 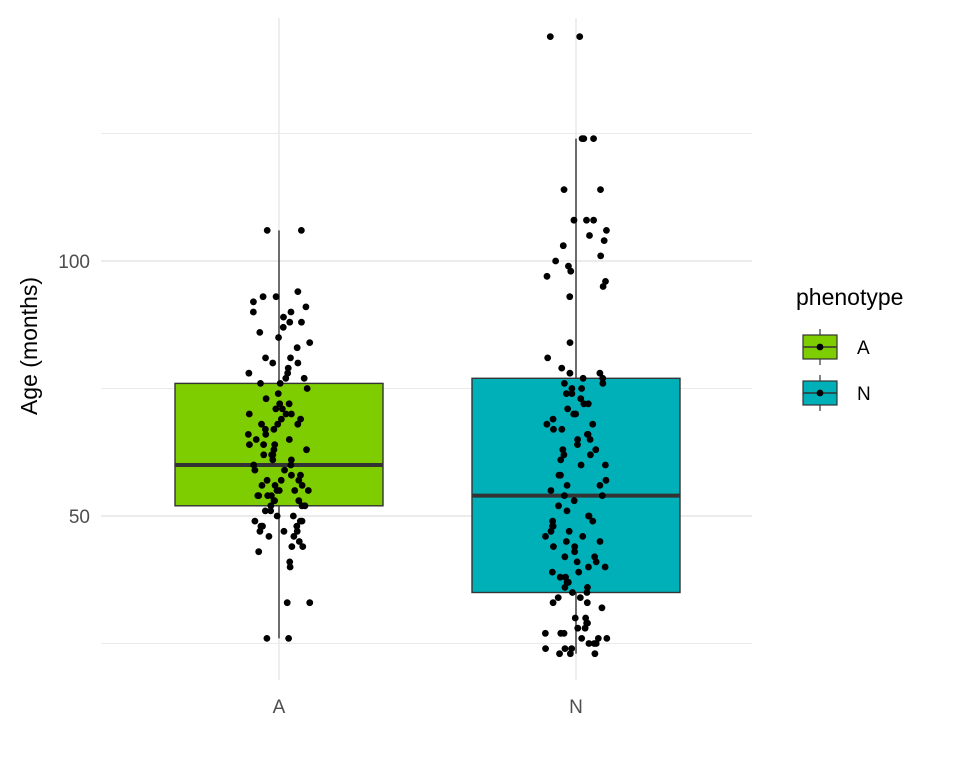 What do you see at coordinates (849, 297) in the screenshot?
I see `legend-title: phenotype` at bounding box center [849, 297].